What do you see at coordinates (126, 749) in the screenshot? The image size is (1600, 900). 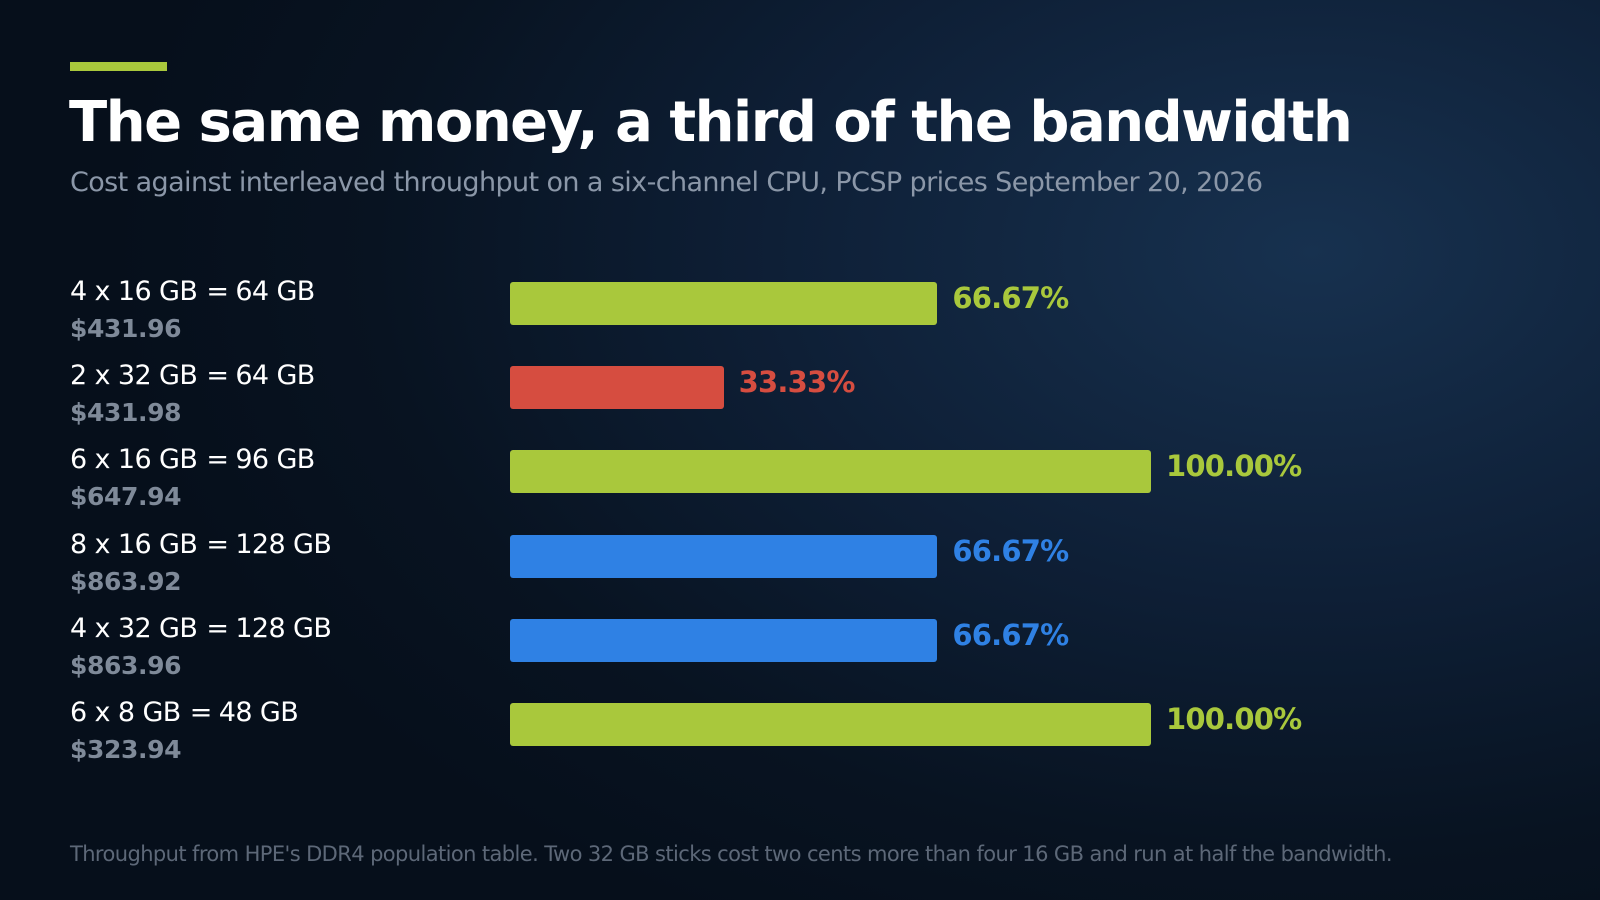 I see `row-price: $323.94` at bounding box center [126, 749].